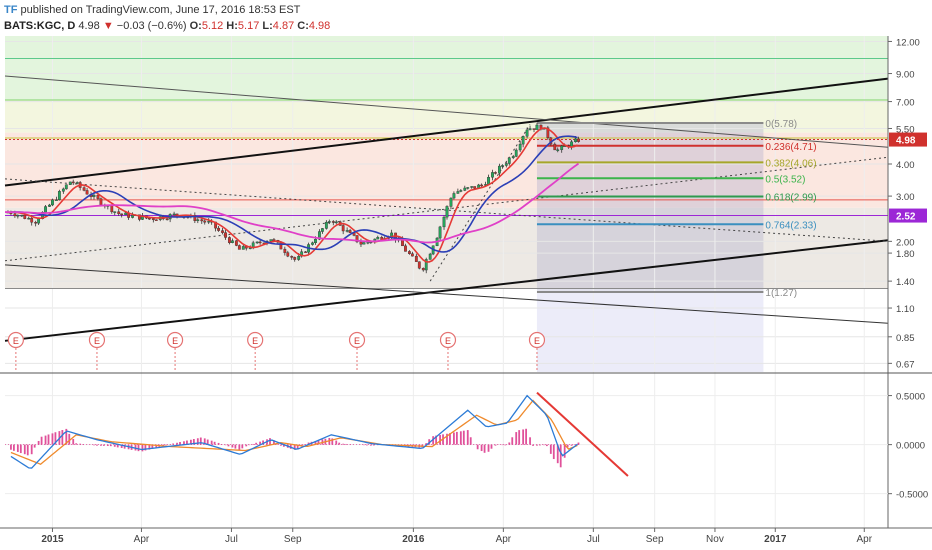 This screenshot has width=932, height=550. I want to click on price-tick-label: 0.67, so click(905, 364).